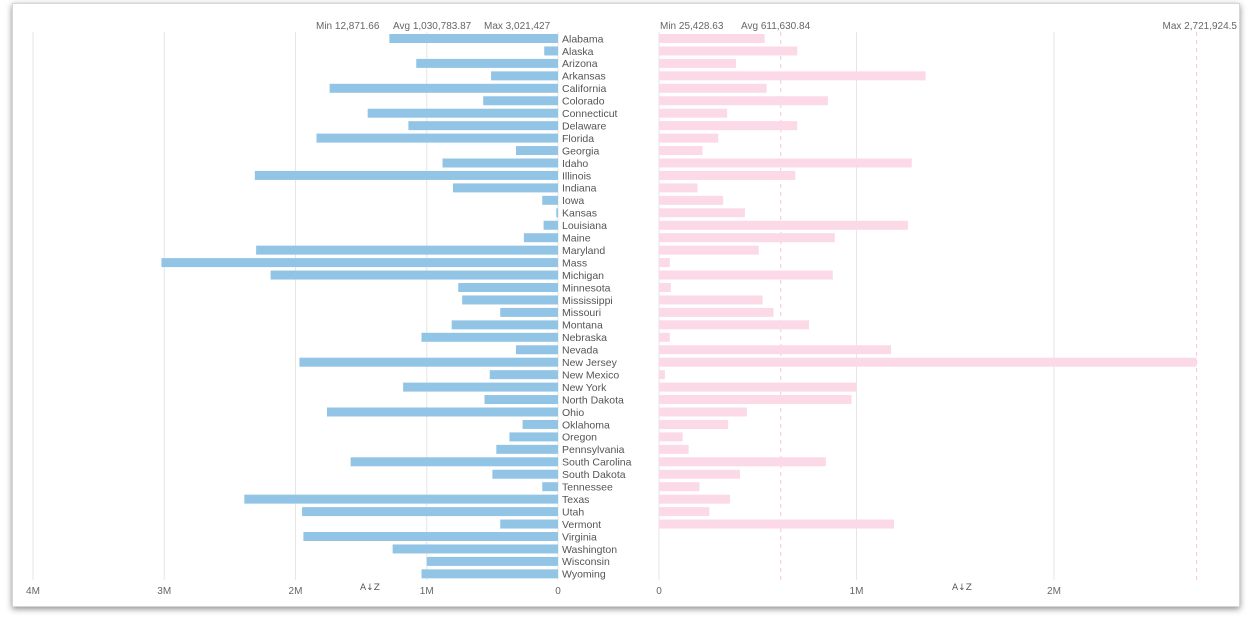  Describe the element at coordinates (584, 575) in the screenshot. I see `state-label: Wyoming` at that location.